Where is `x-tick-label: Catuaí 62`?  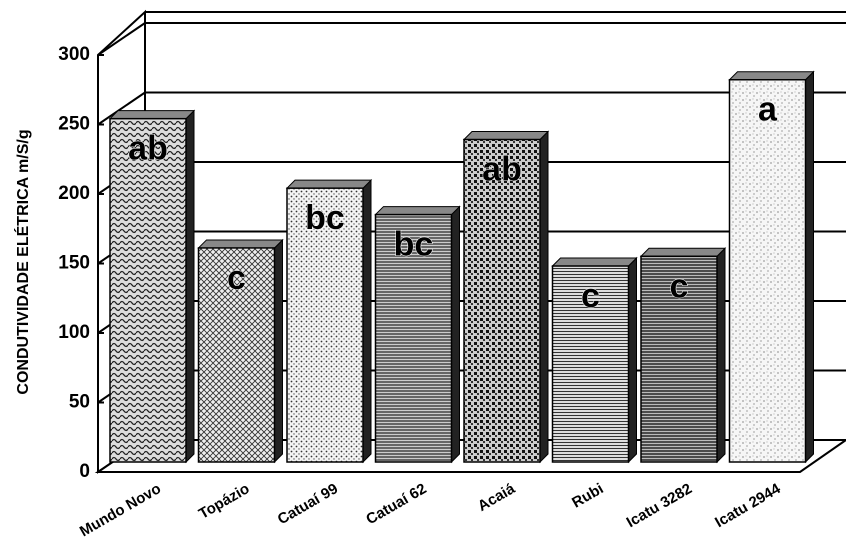 x-tick-label: Catuaí 62 is located at coordinates (396, 504).